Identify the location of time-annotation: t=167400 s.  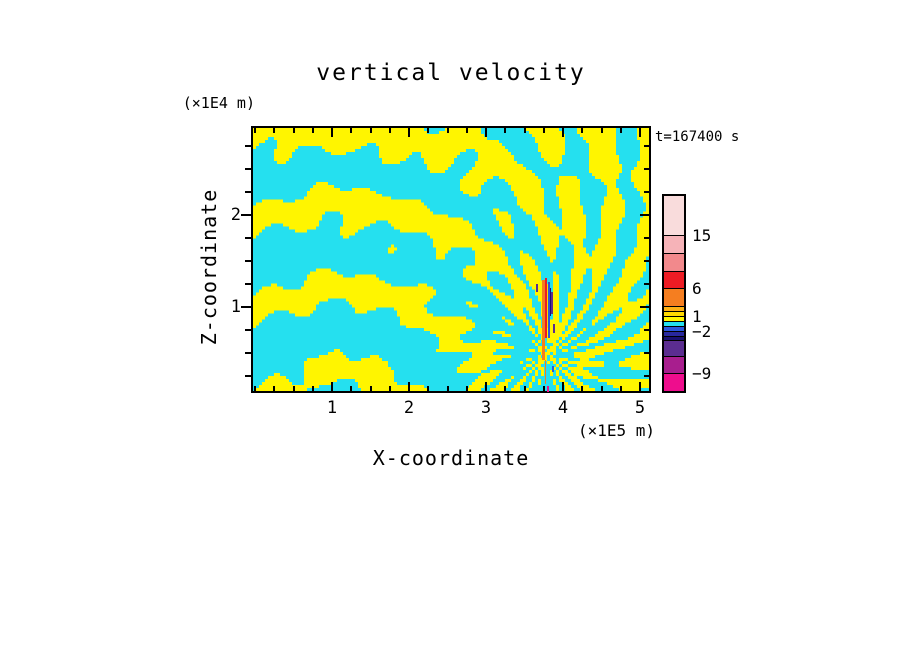
(697, 137).